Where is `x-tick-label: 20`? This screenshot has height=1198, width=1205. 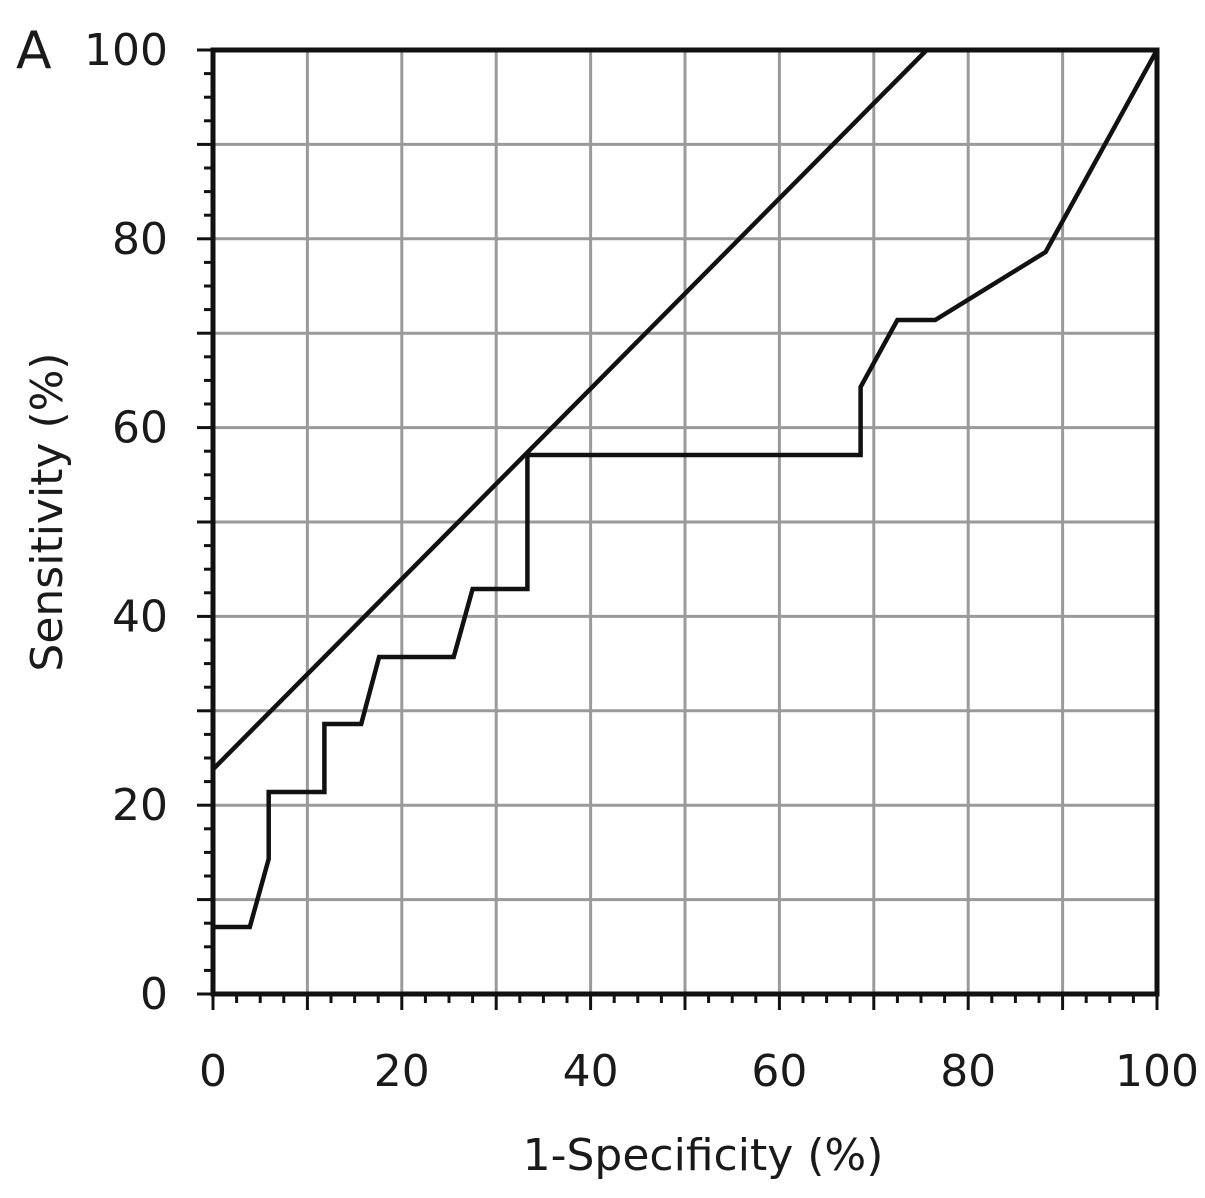
x-tick-label: 20 is located at coordinates (402, 1071).